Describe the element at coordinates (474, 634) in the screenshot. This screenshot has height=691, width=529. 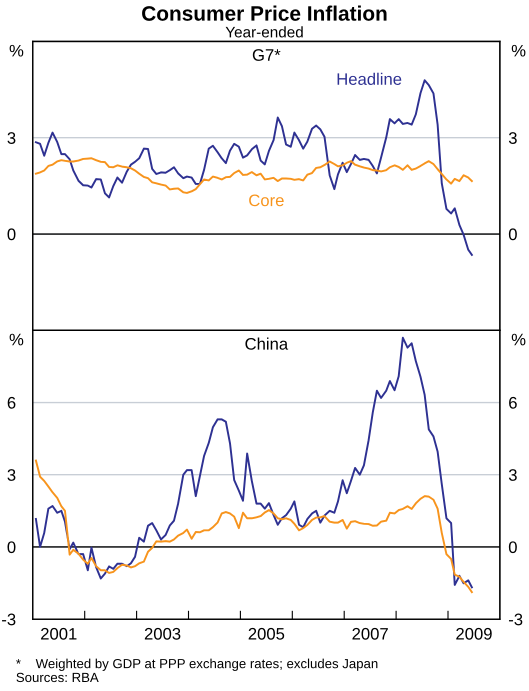
I see `x-tick-label: 2009` at that location.